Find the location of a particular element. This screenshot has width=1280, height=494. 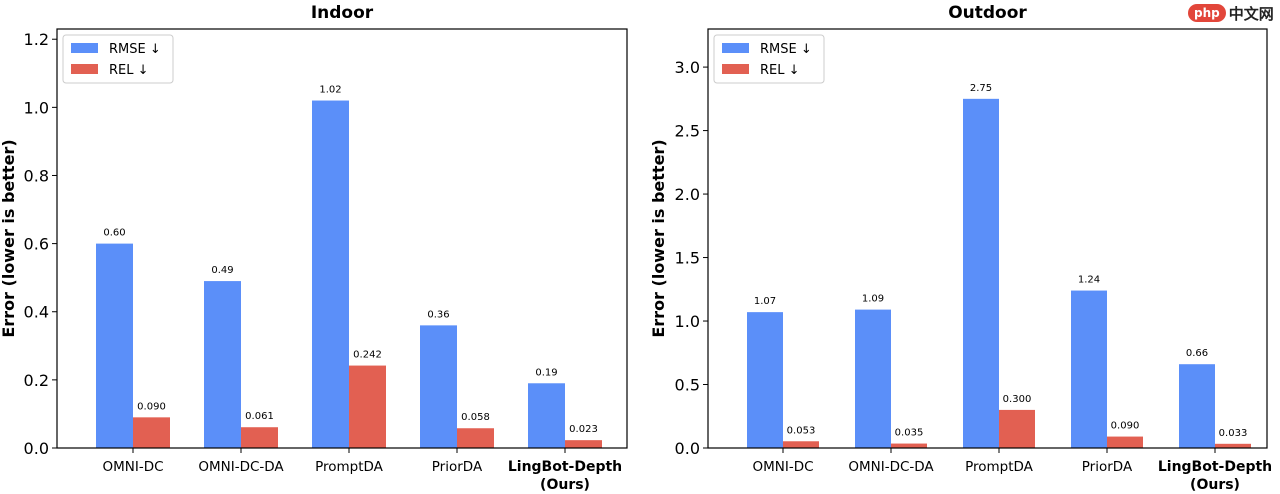

data-label: 0.061 is located at coordinates (259, 416).